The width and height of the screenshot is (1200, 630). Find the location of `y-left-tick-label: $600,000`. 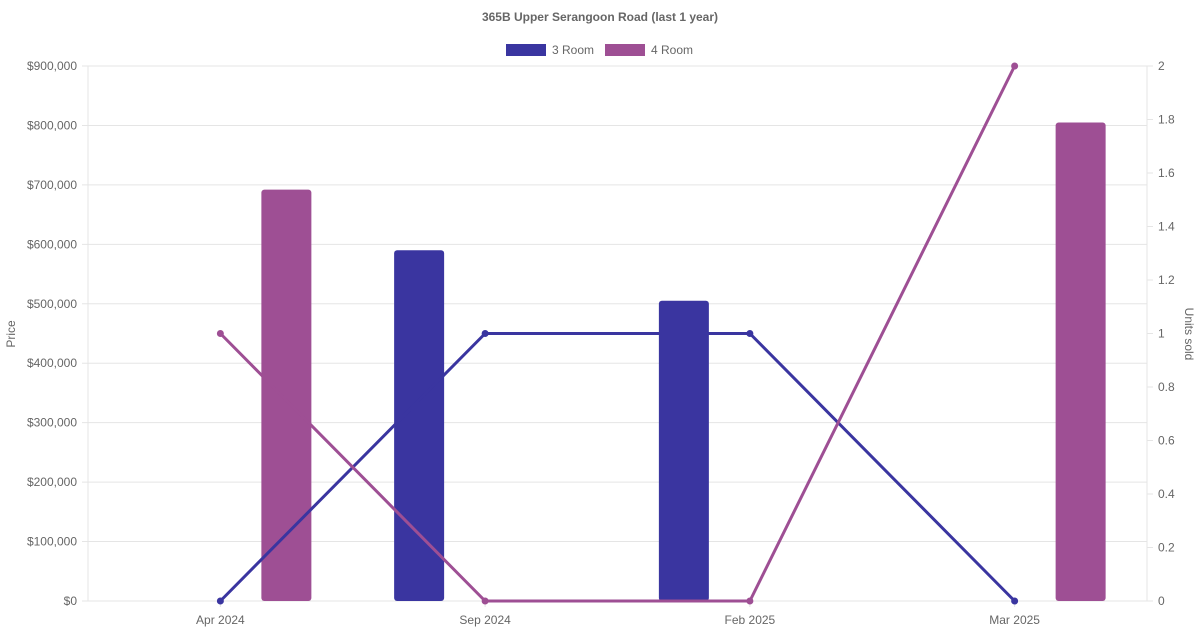

y-left-tick-label: $600,000 is located at coordinates (52, 244).